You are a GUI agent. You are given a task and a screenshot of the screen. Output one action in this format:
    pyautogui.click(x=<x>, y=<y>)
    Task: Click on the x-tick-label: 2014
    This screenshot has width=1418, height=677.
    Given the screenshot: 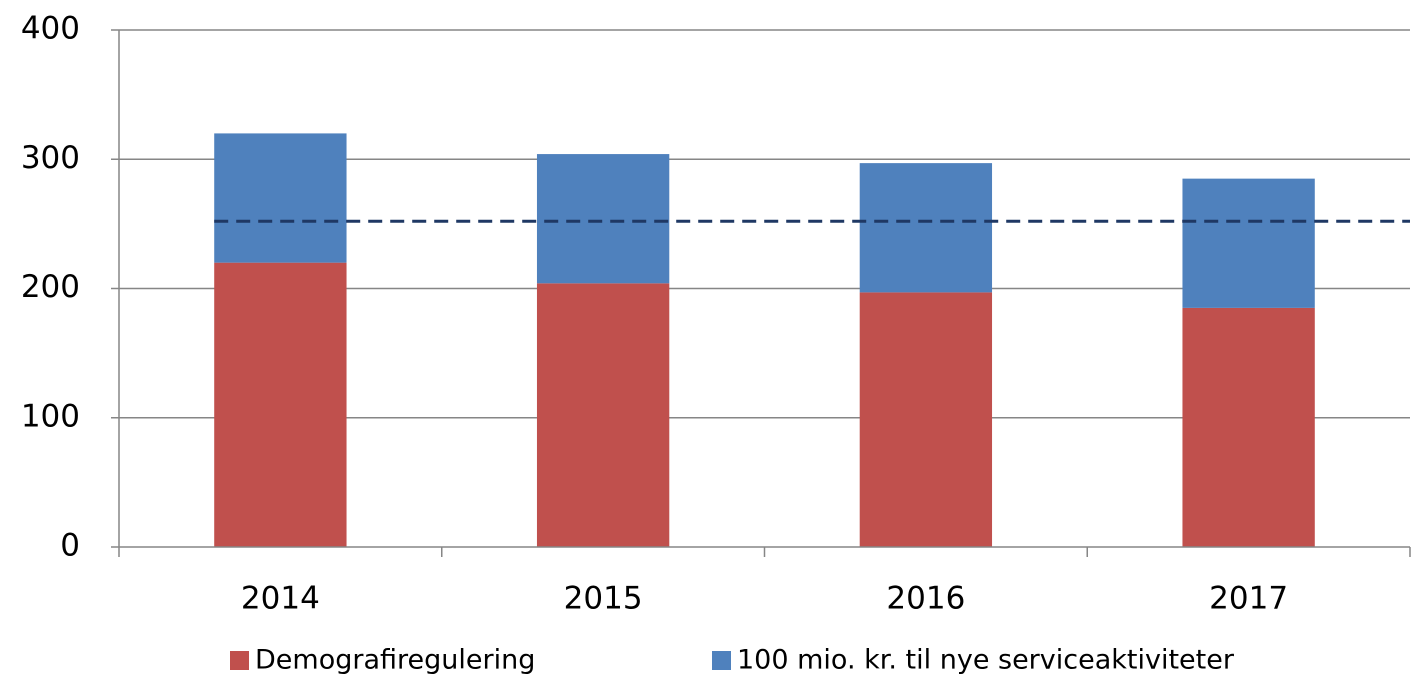 What is the action you would take?
    pyautogui.click(x=280, y=599)
    